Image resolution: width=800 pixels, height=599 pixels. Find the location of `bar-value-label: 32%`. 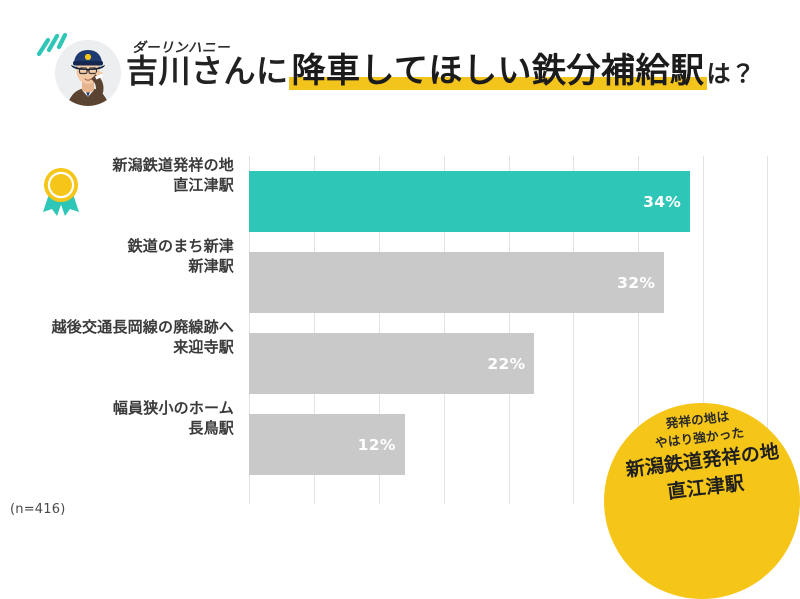

bar-value-label: 32% is located at coordinates (636, 282).